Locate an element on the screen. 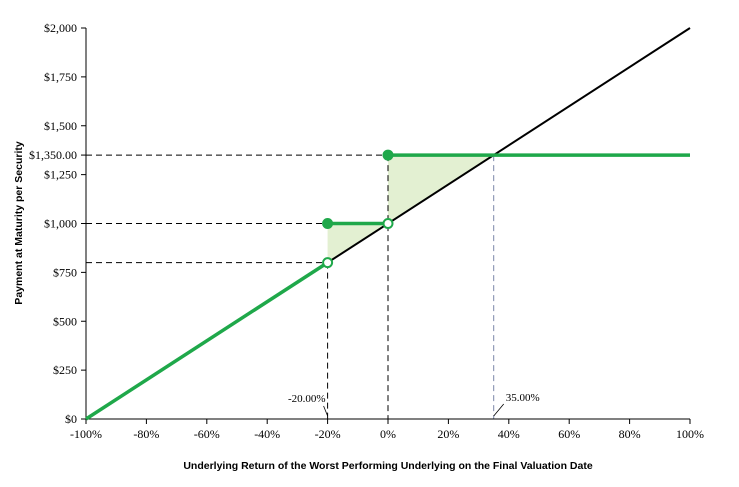 The image size is (739, 487). x-tick-label: -80% is located at coordinates (146, 434).